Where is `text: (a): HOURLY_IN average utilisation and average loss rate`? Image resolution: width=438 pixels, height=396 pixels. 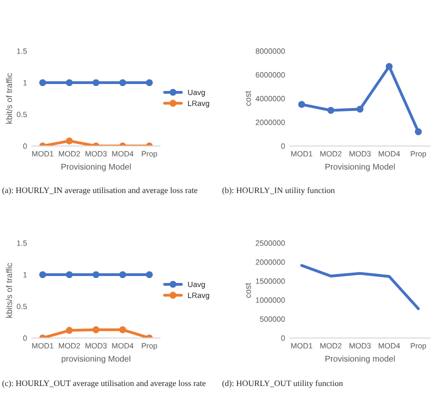
text: (a): HOURLY_IN average utilisation and average loss rate is located at coordinates (100, 191).